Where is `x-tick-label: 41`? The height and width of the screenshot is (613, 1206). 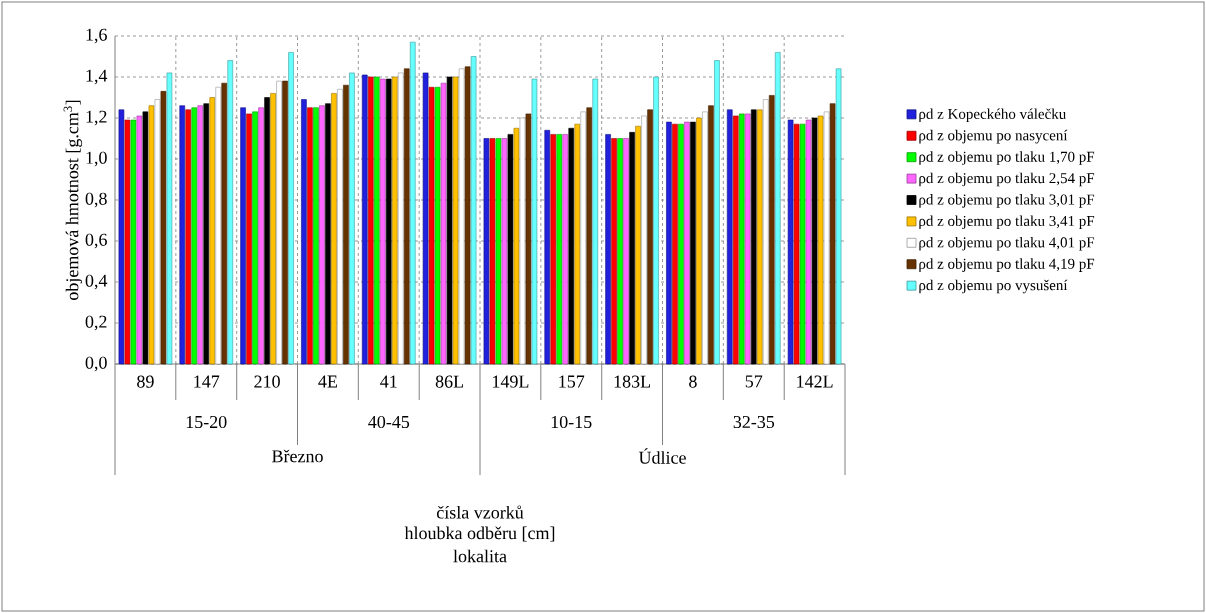 x-tick-label: 41 is located at coordinates (388, 381).